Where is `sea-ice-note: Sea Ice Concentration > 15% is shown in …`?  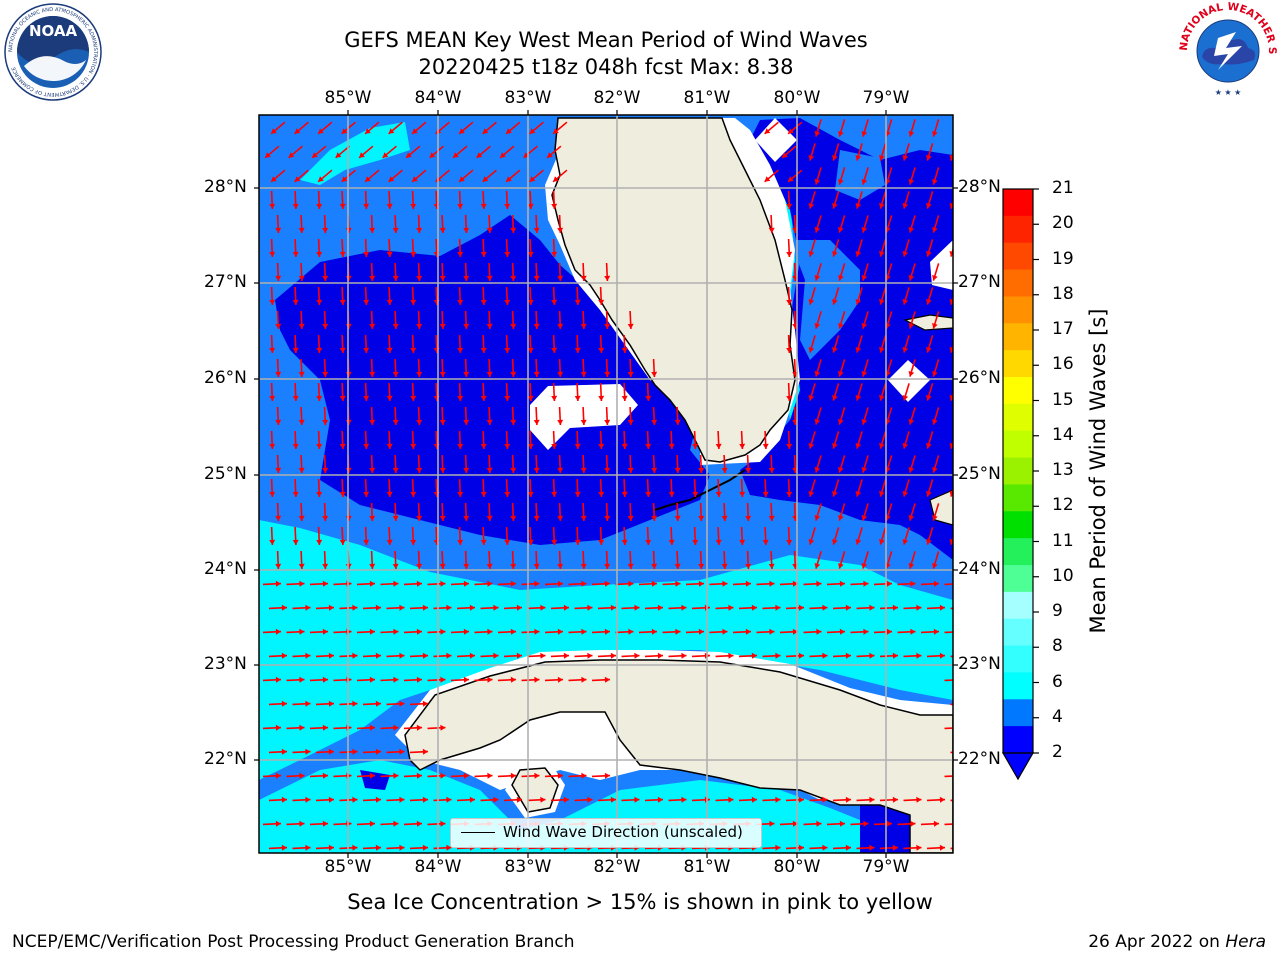
sea-ice-note: Sea Ice Concentration > 15% is shown in … is located at coordinates (640, 902).